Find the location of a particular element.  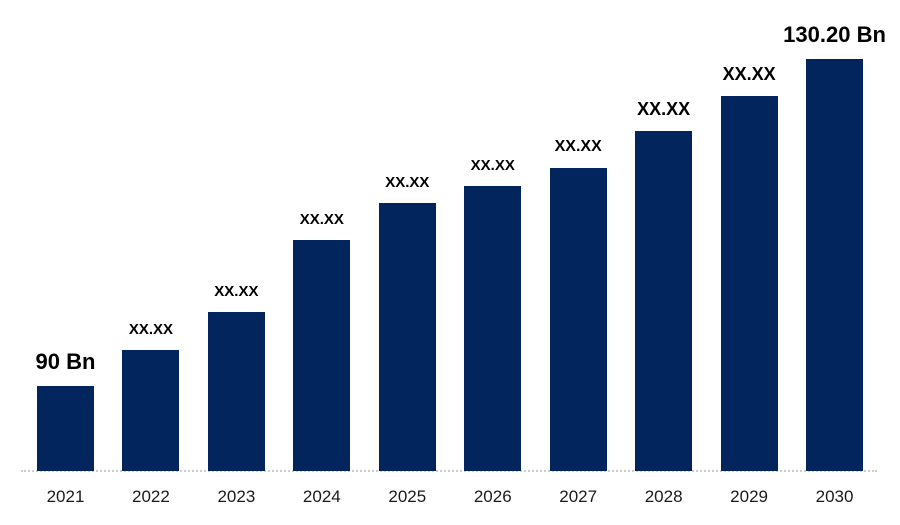

value-label-2023: XX.XX is located at coordinates (236, 291).